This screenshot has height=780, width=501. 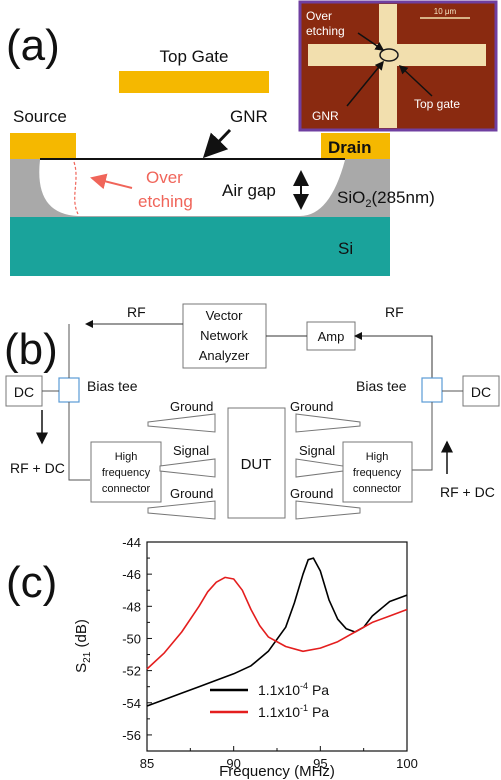 I want to click on inset-gate-text: Top gate, so click(x=437, y=104).